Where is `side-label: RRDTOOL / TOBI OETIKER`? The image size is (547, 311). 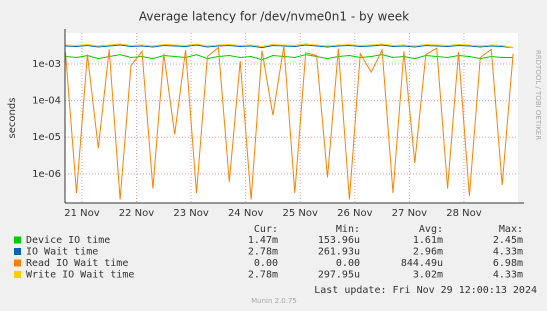 side-label: RRDTOOL / TOBI OETIKER is located at coordinates (538, 95).